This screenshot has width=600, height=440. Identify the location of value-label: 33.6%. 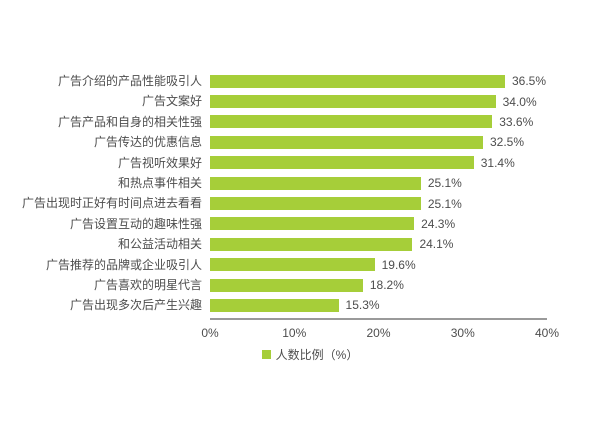
(516, 121).